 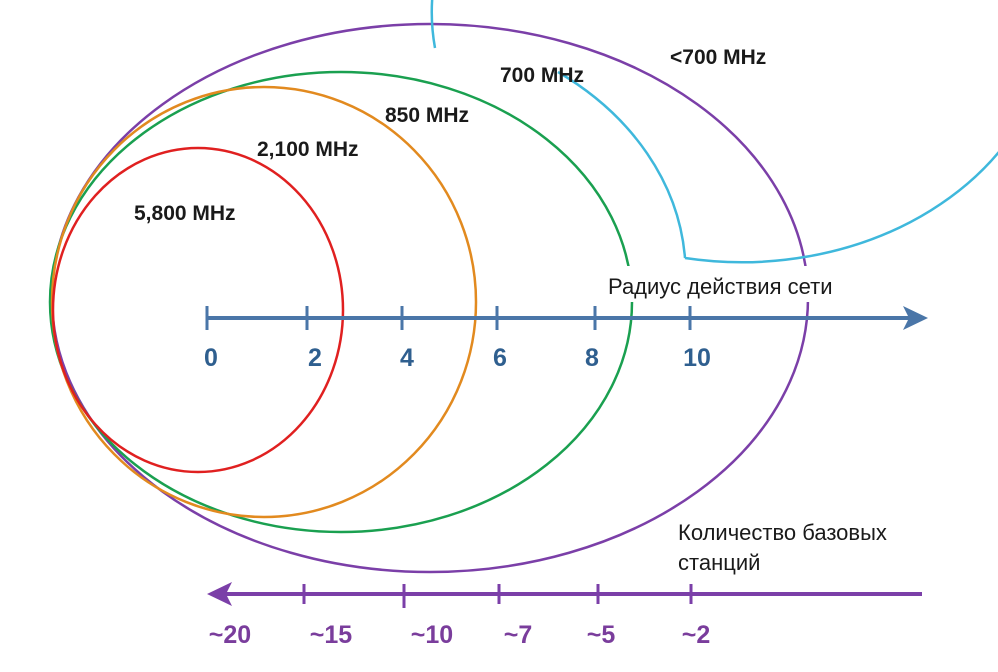 What do you see at coordinates (542, 75) in the screenshot?
I see `band-label-700: 700 MHz` at bounding box center [542, 75].